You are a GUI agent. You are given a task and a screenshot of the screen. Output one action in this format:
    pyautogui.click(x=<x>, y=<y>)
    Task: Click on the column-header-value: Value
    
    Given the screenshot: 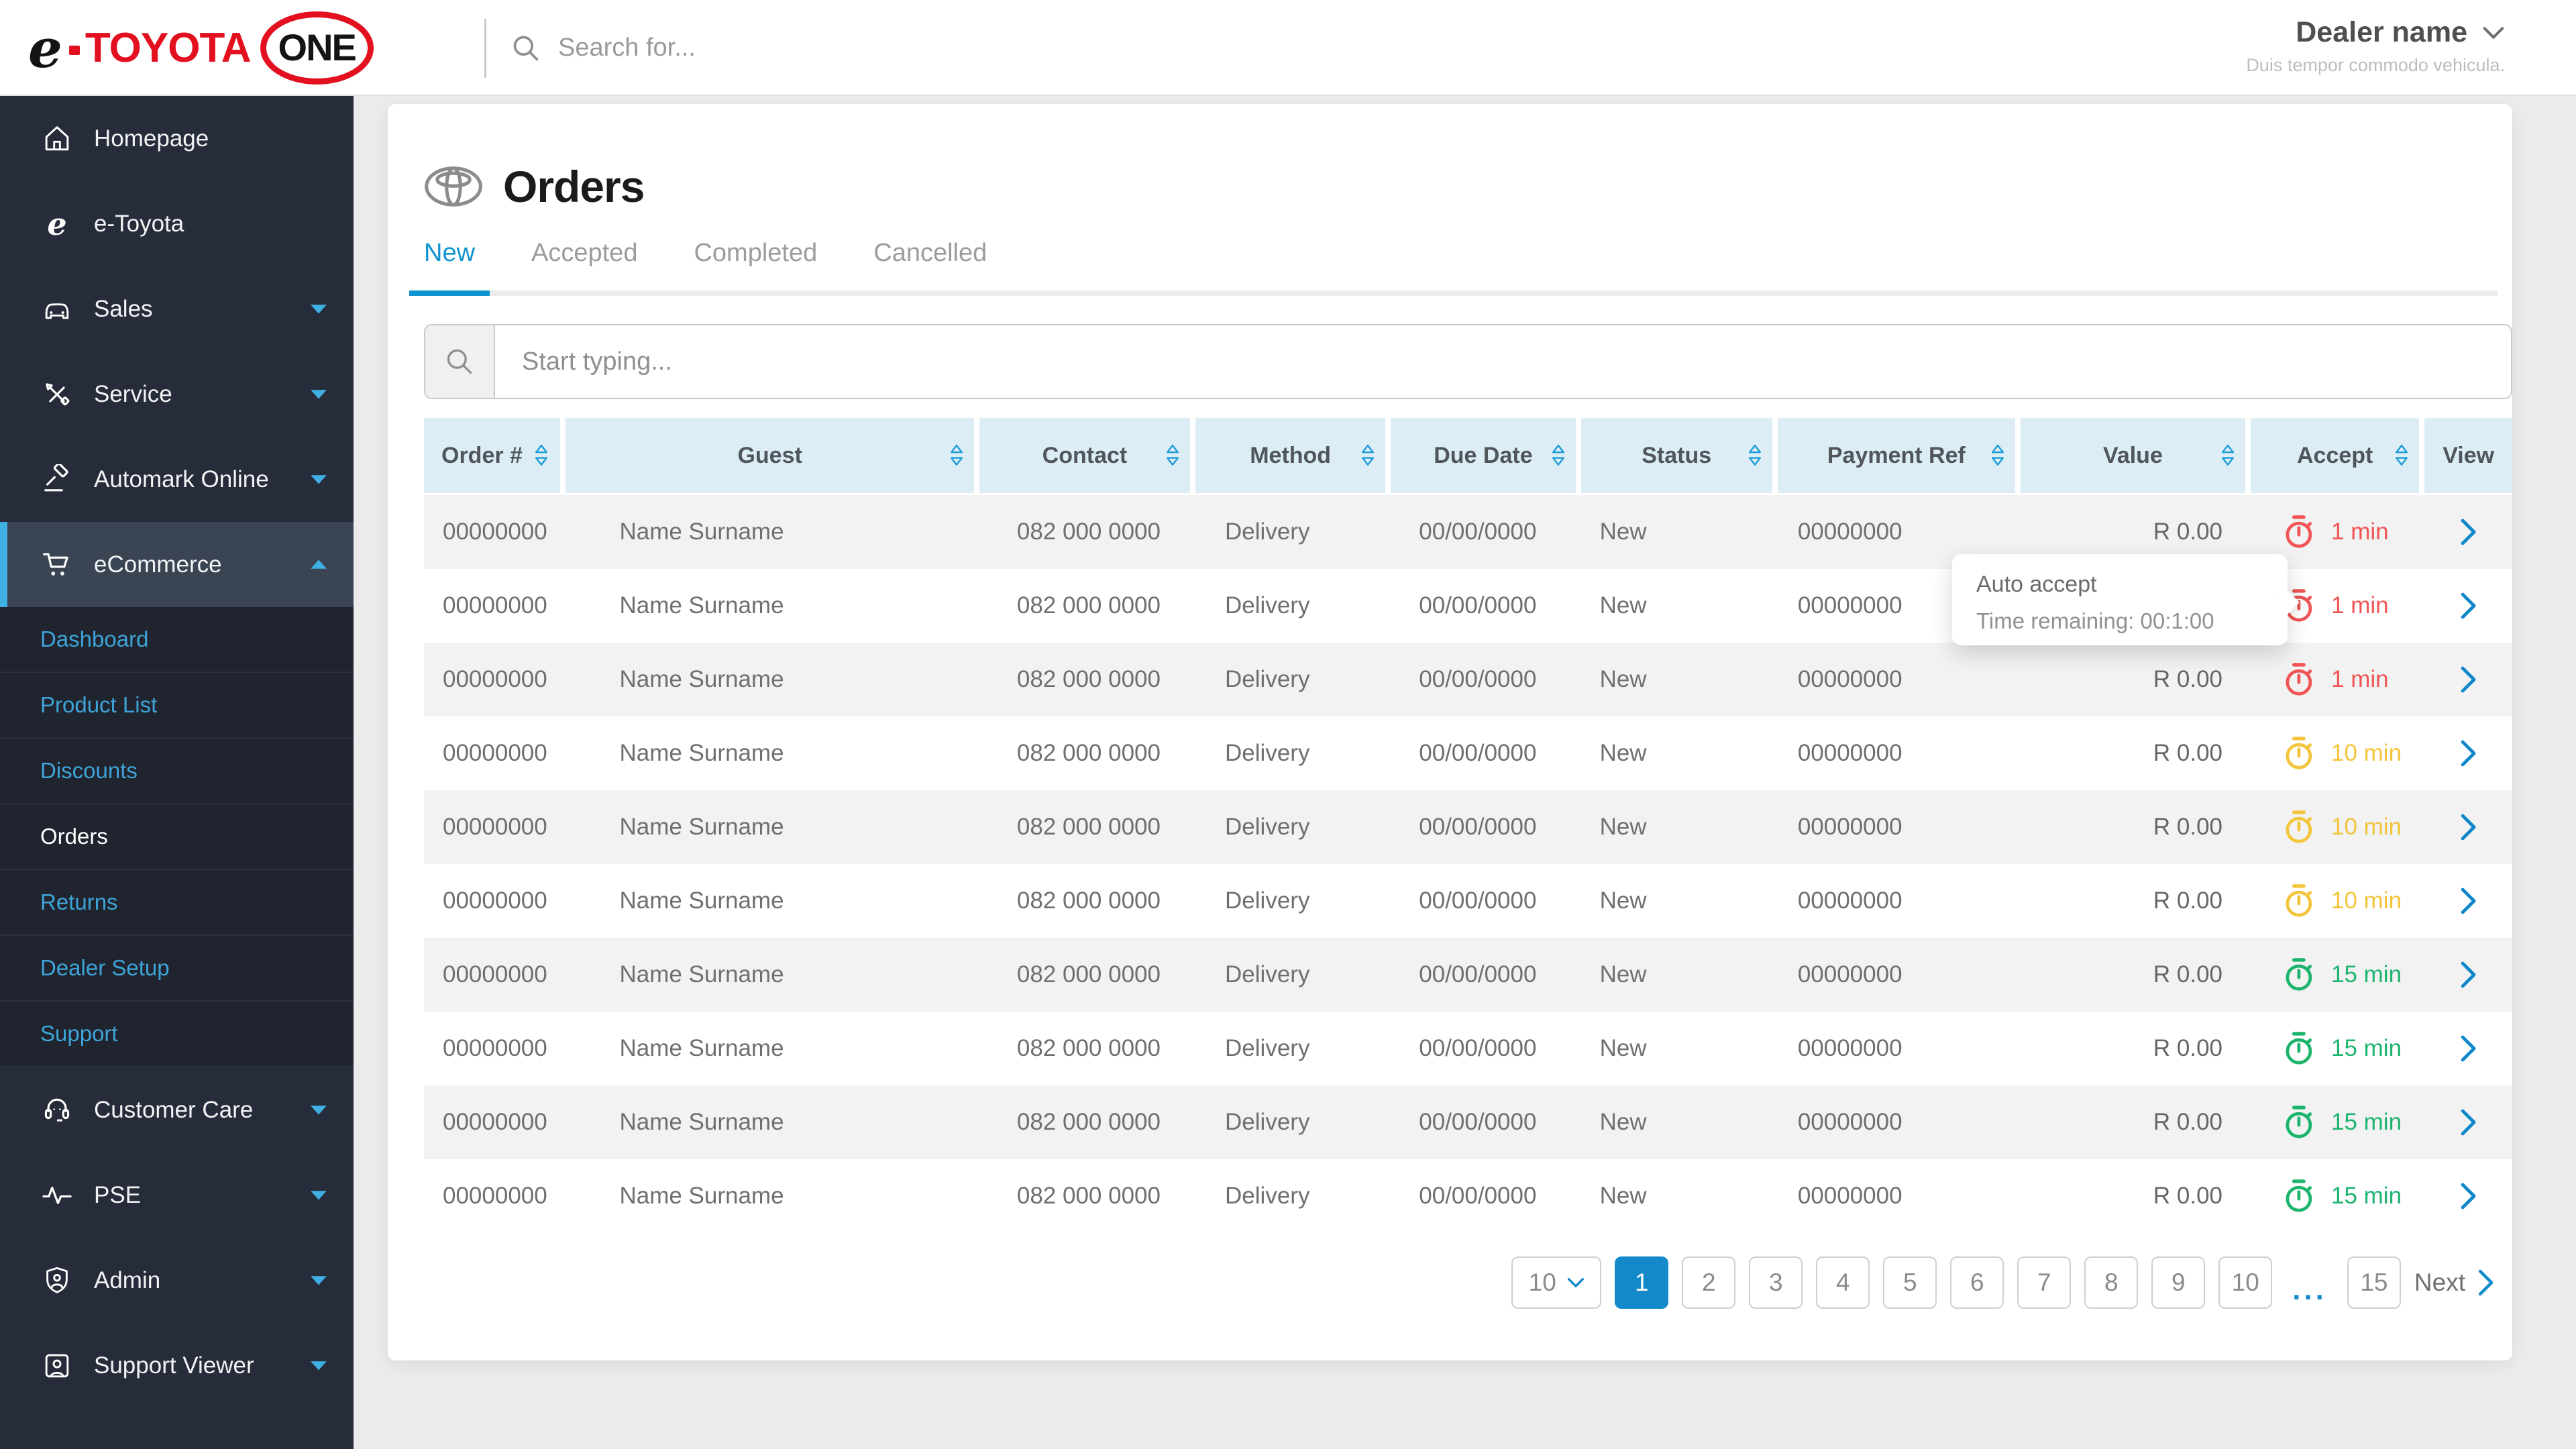 What is the action you would take?
    pyautogui.click(x=2132, y=455)
    